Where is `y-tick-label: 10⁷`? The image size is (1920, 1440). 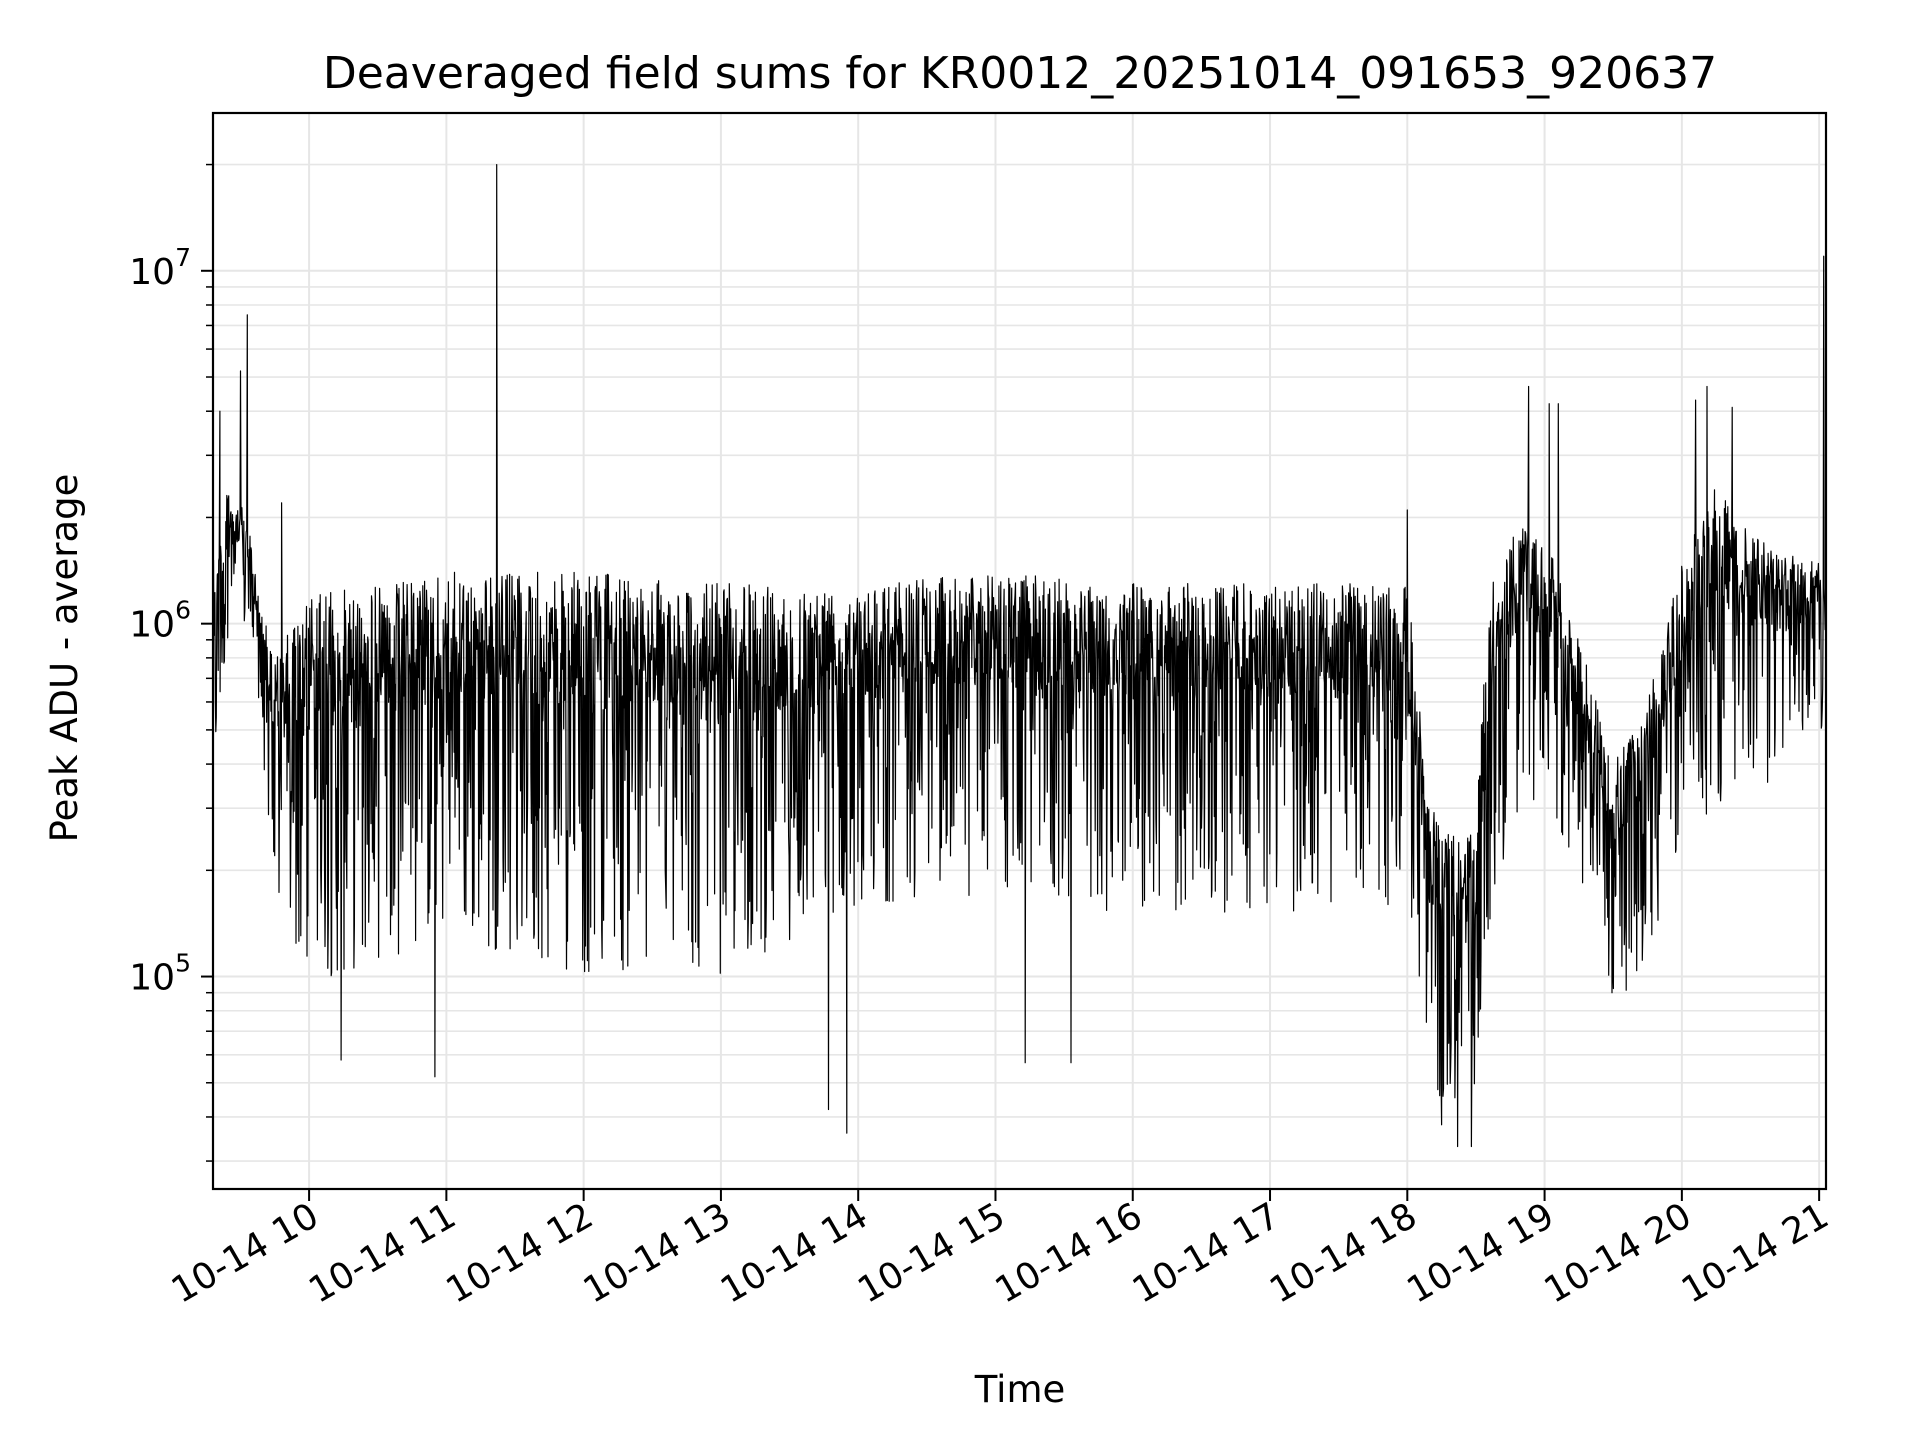 y-tick-label: 10⁷ is located at coordinates (160, 268).